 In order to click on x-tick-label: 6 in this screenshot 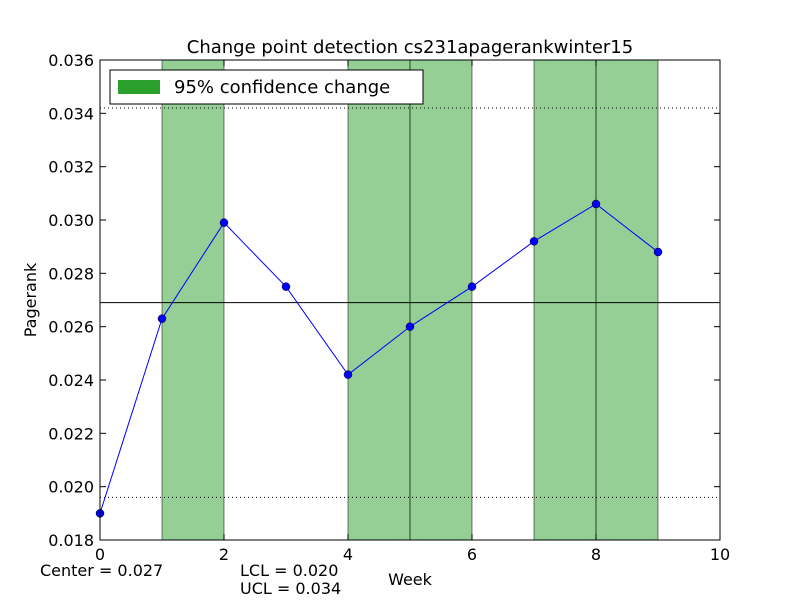, I will do `click(472, 554)`.